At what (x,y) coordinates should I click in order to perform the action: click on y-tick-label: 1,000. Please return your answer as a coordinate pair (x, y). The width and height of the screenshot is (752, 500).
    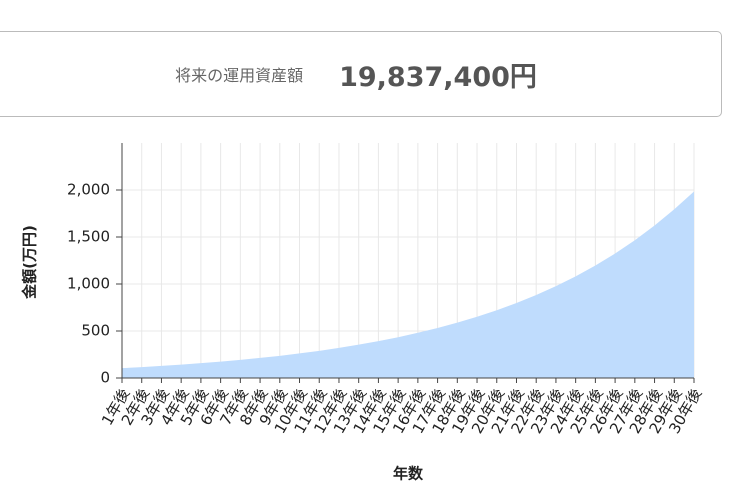
    Looking at the image, I should click on (88, 284).